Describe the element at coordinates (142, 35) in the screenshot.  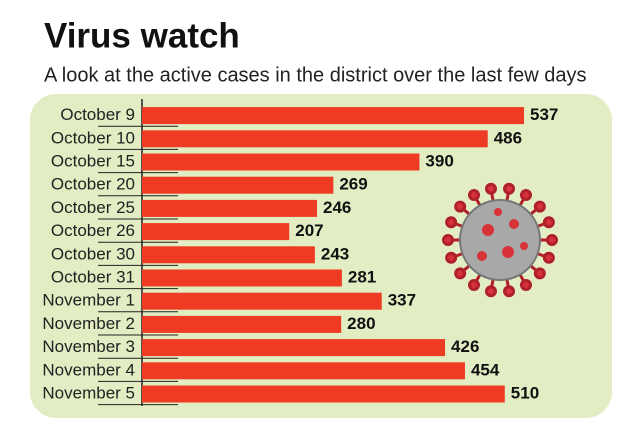
I see `chart-title: Virus watch` at that location.